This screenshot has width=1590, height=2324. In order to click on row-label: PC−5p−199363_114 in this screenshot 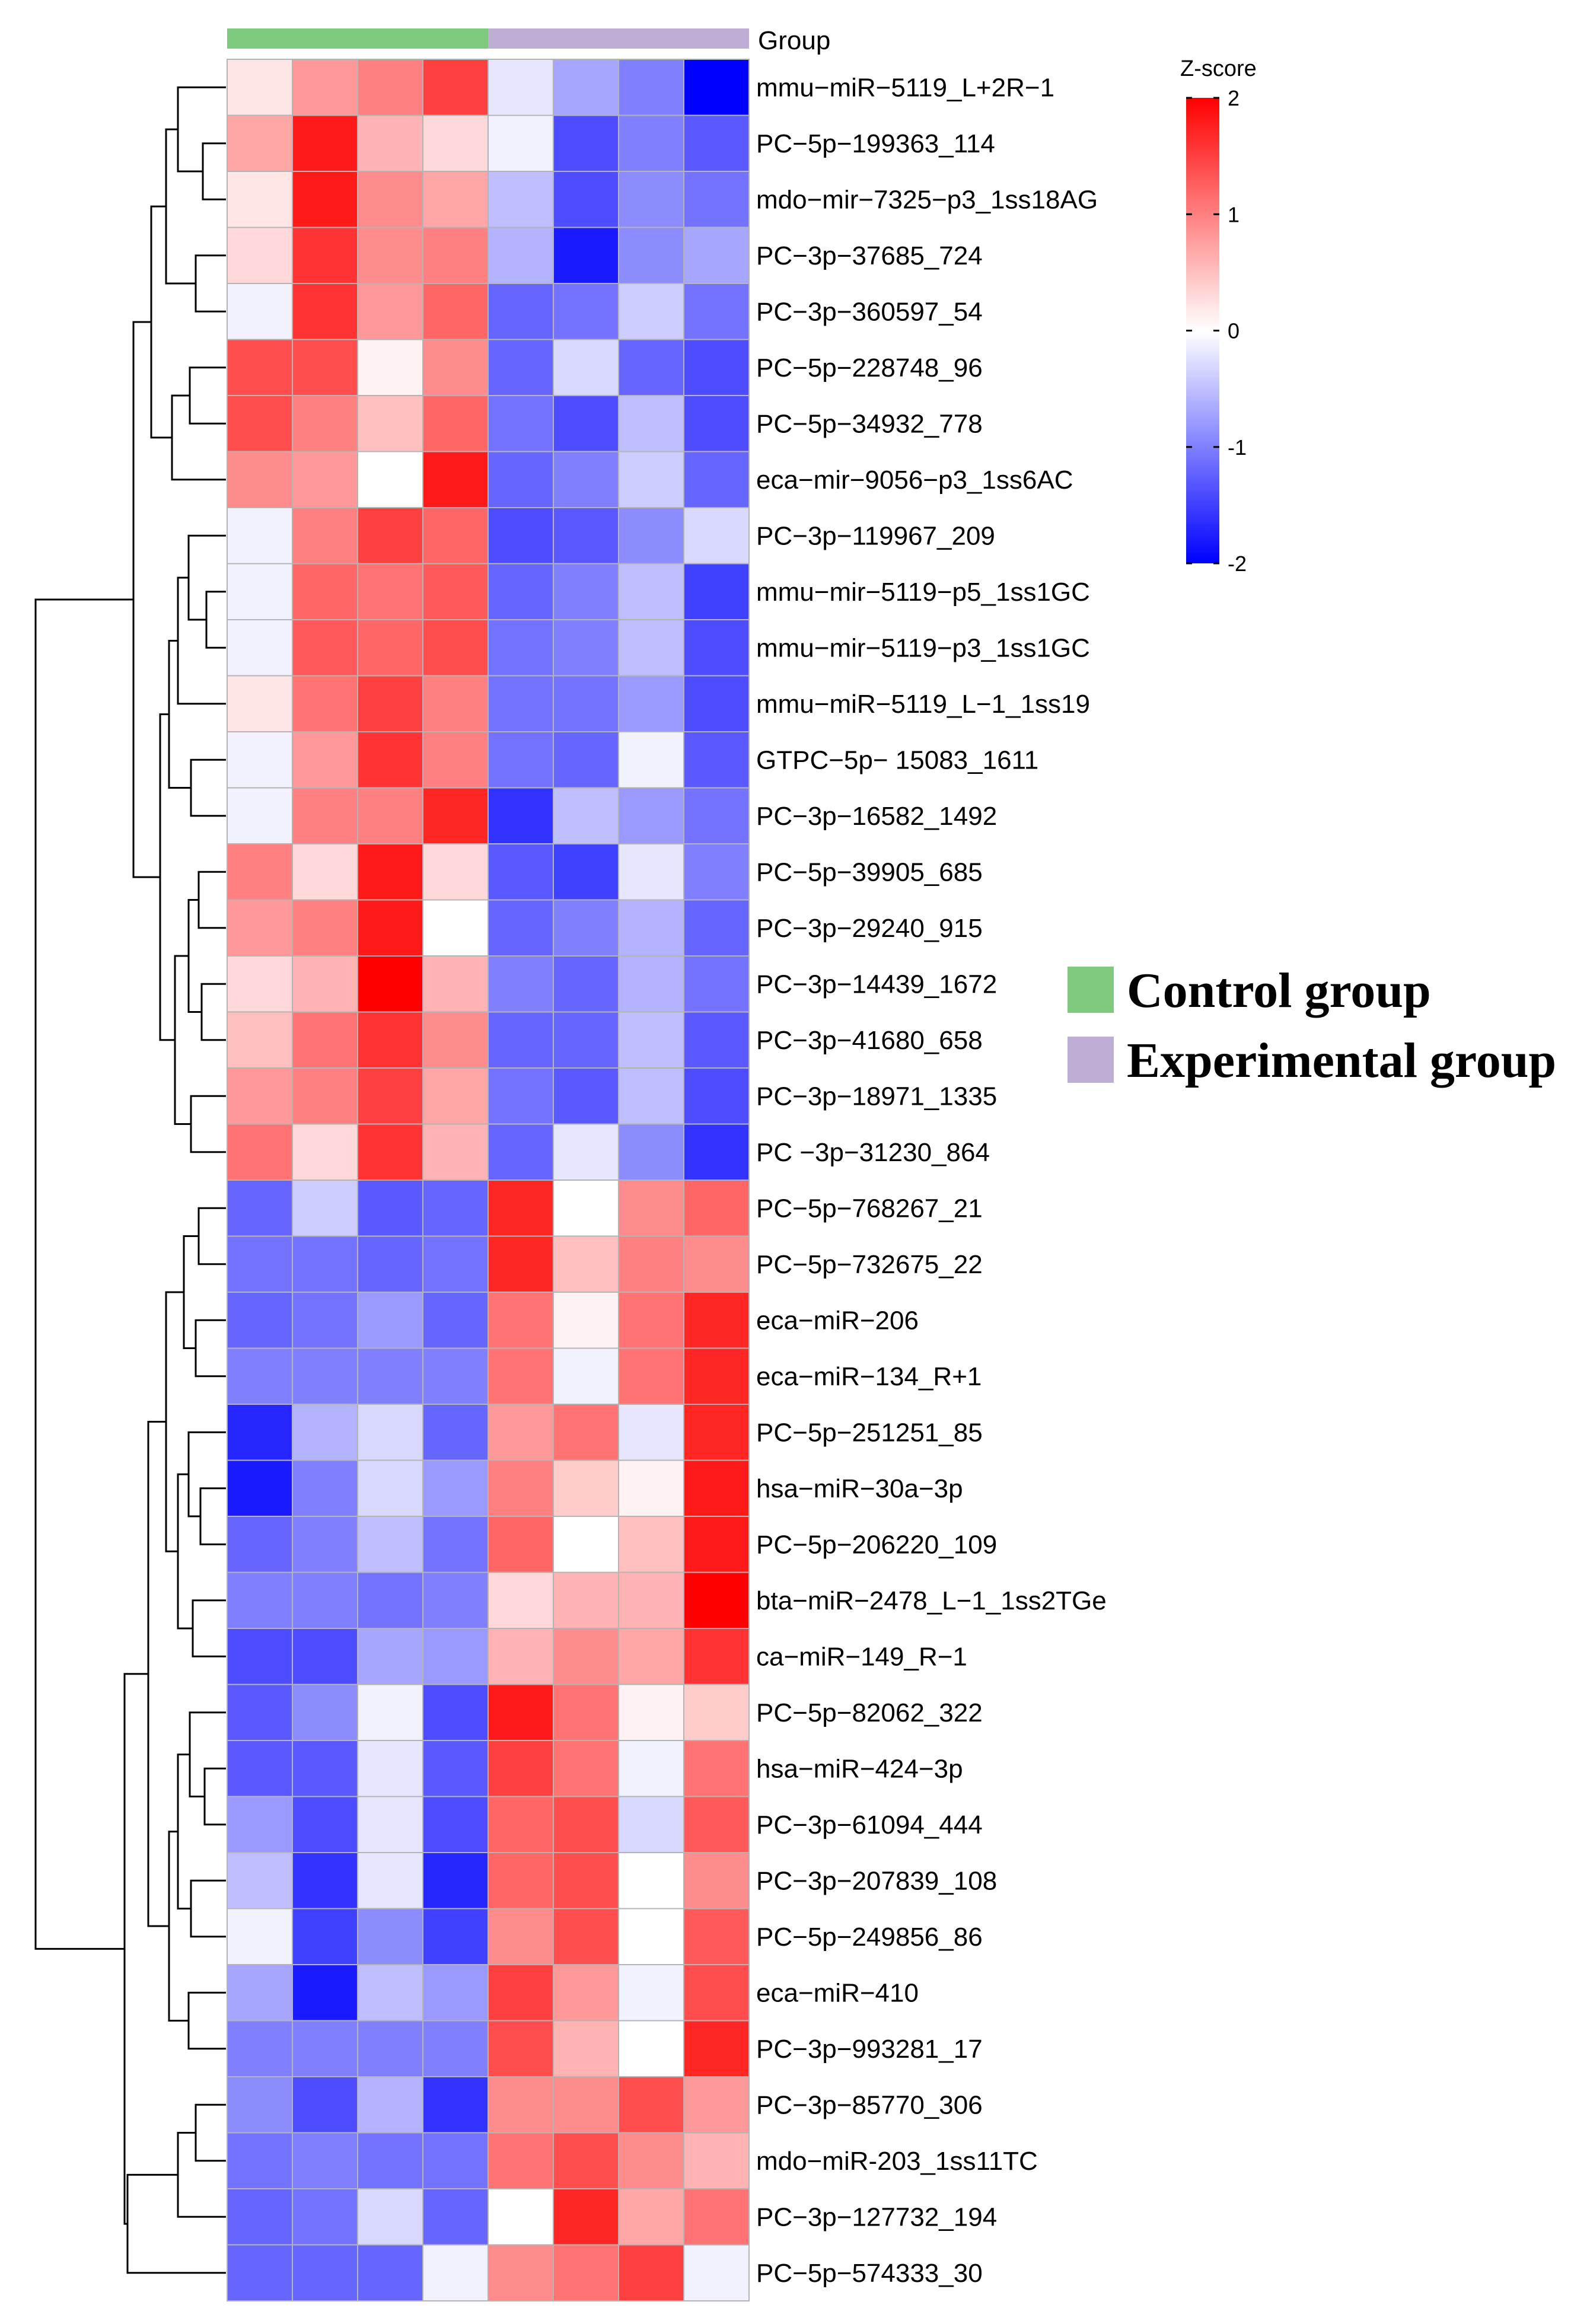, I will do `click(875, 143)`.